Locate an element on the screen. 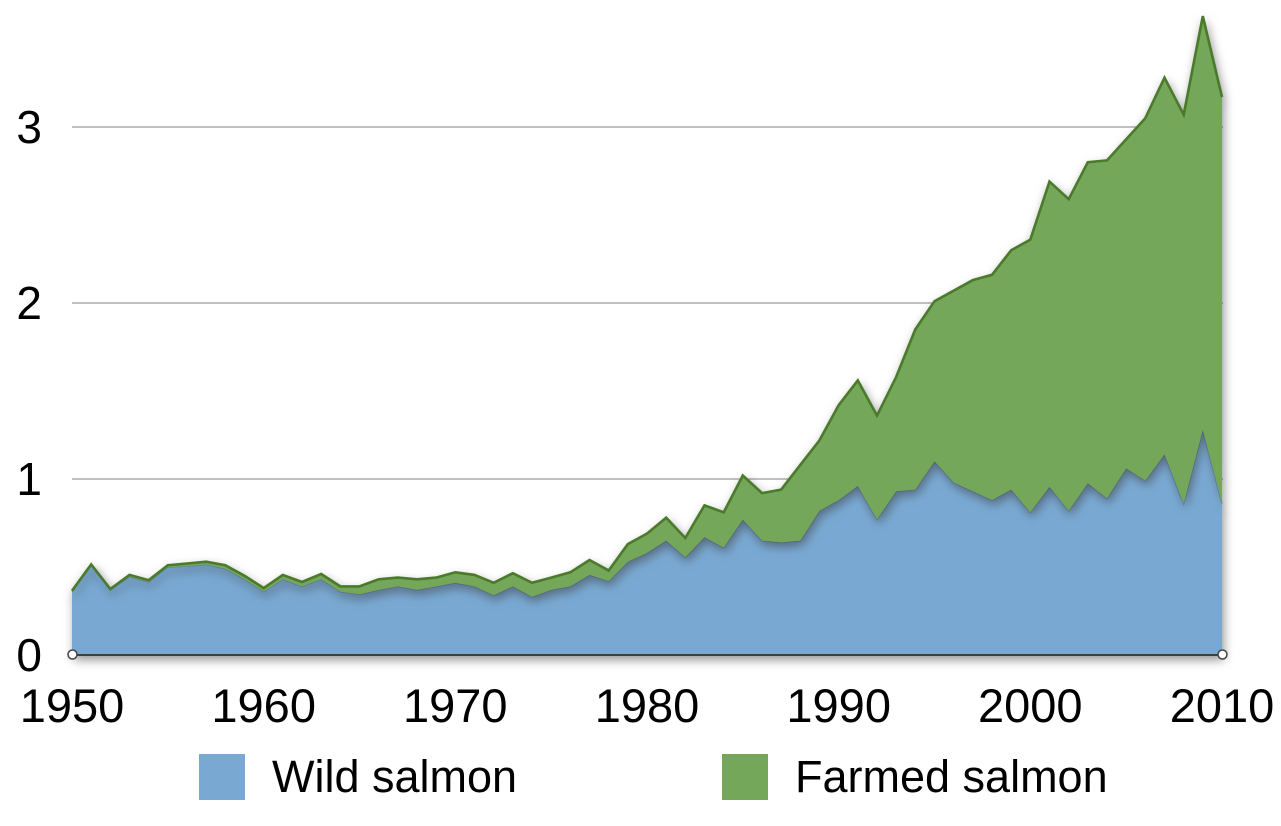 The image size is (1281, 826). legend-item-wild-salmon: Wild salmon is located at coordinates (358, 776).